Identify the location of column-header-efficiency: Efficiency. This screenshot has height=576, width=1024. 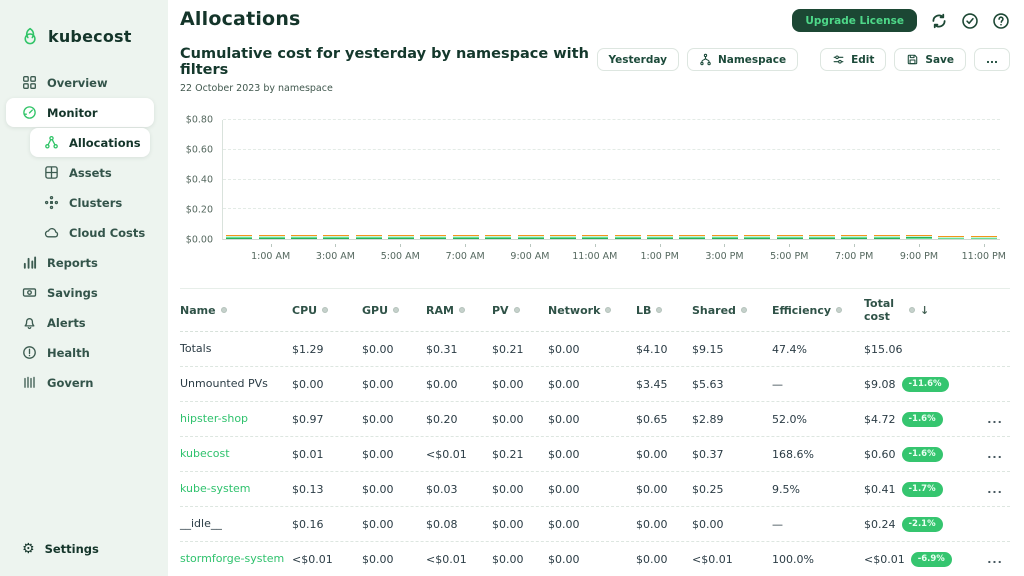
(818, 310).